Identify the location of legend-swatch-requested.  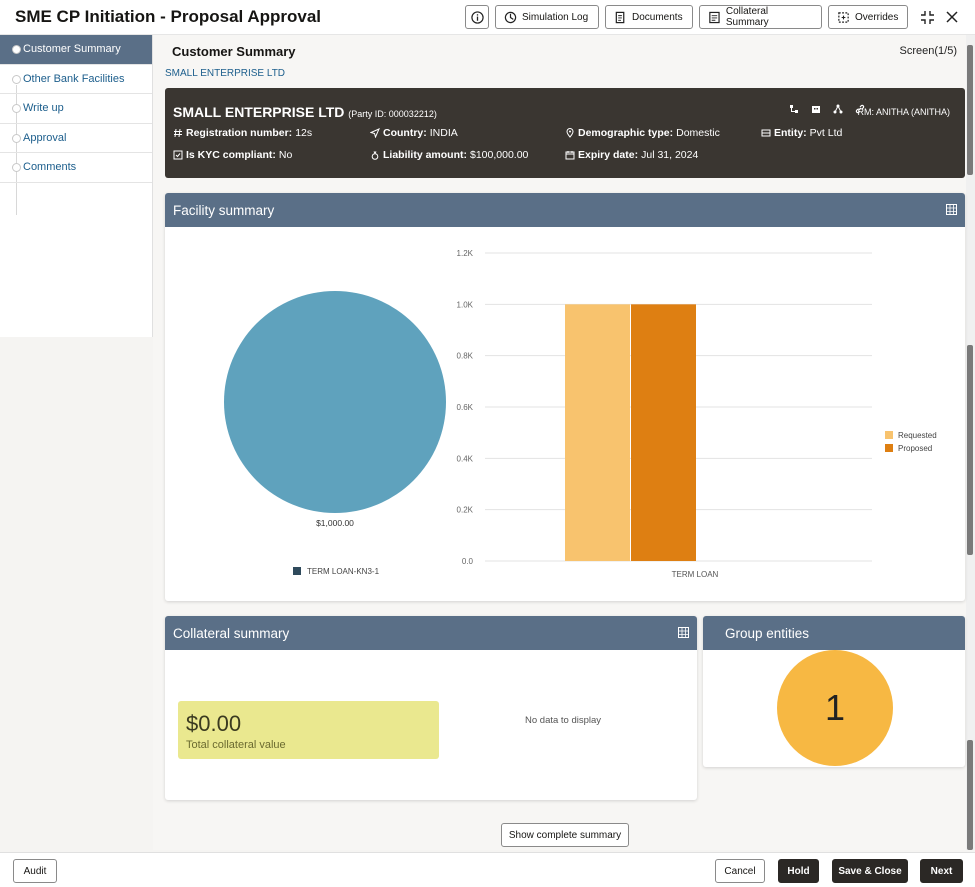
(889, 435).